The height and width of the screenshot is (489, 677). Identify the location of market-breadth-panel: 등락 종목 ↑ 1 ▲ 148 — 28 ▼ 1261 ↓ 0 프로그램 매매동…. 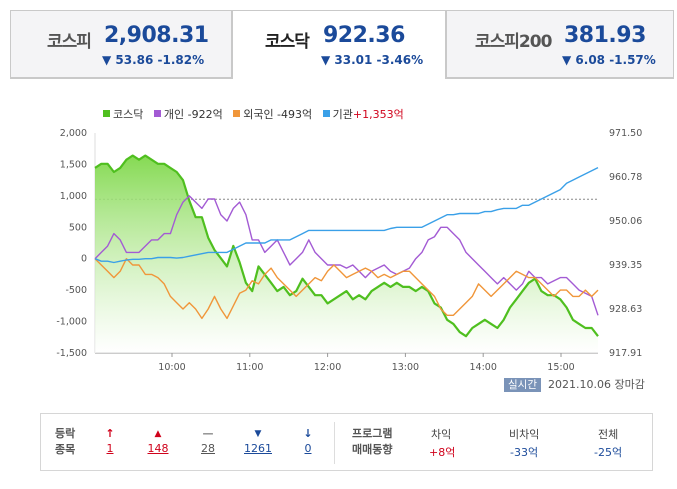
(346, 442).